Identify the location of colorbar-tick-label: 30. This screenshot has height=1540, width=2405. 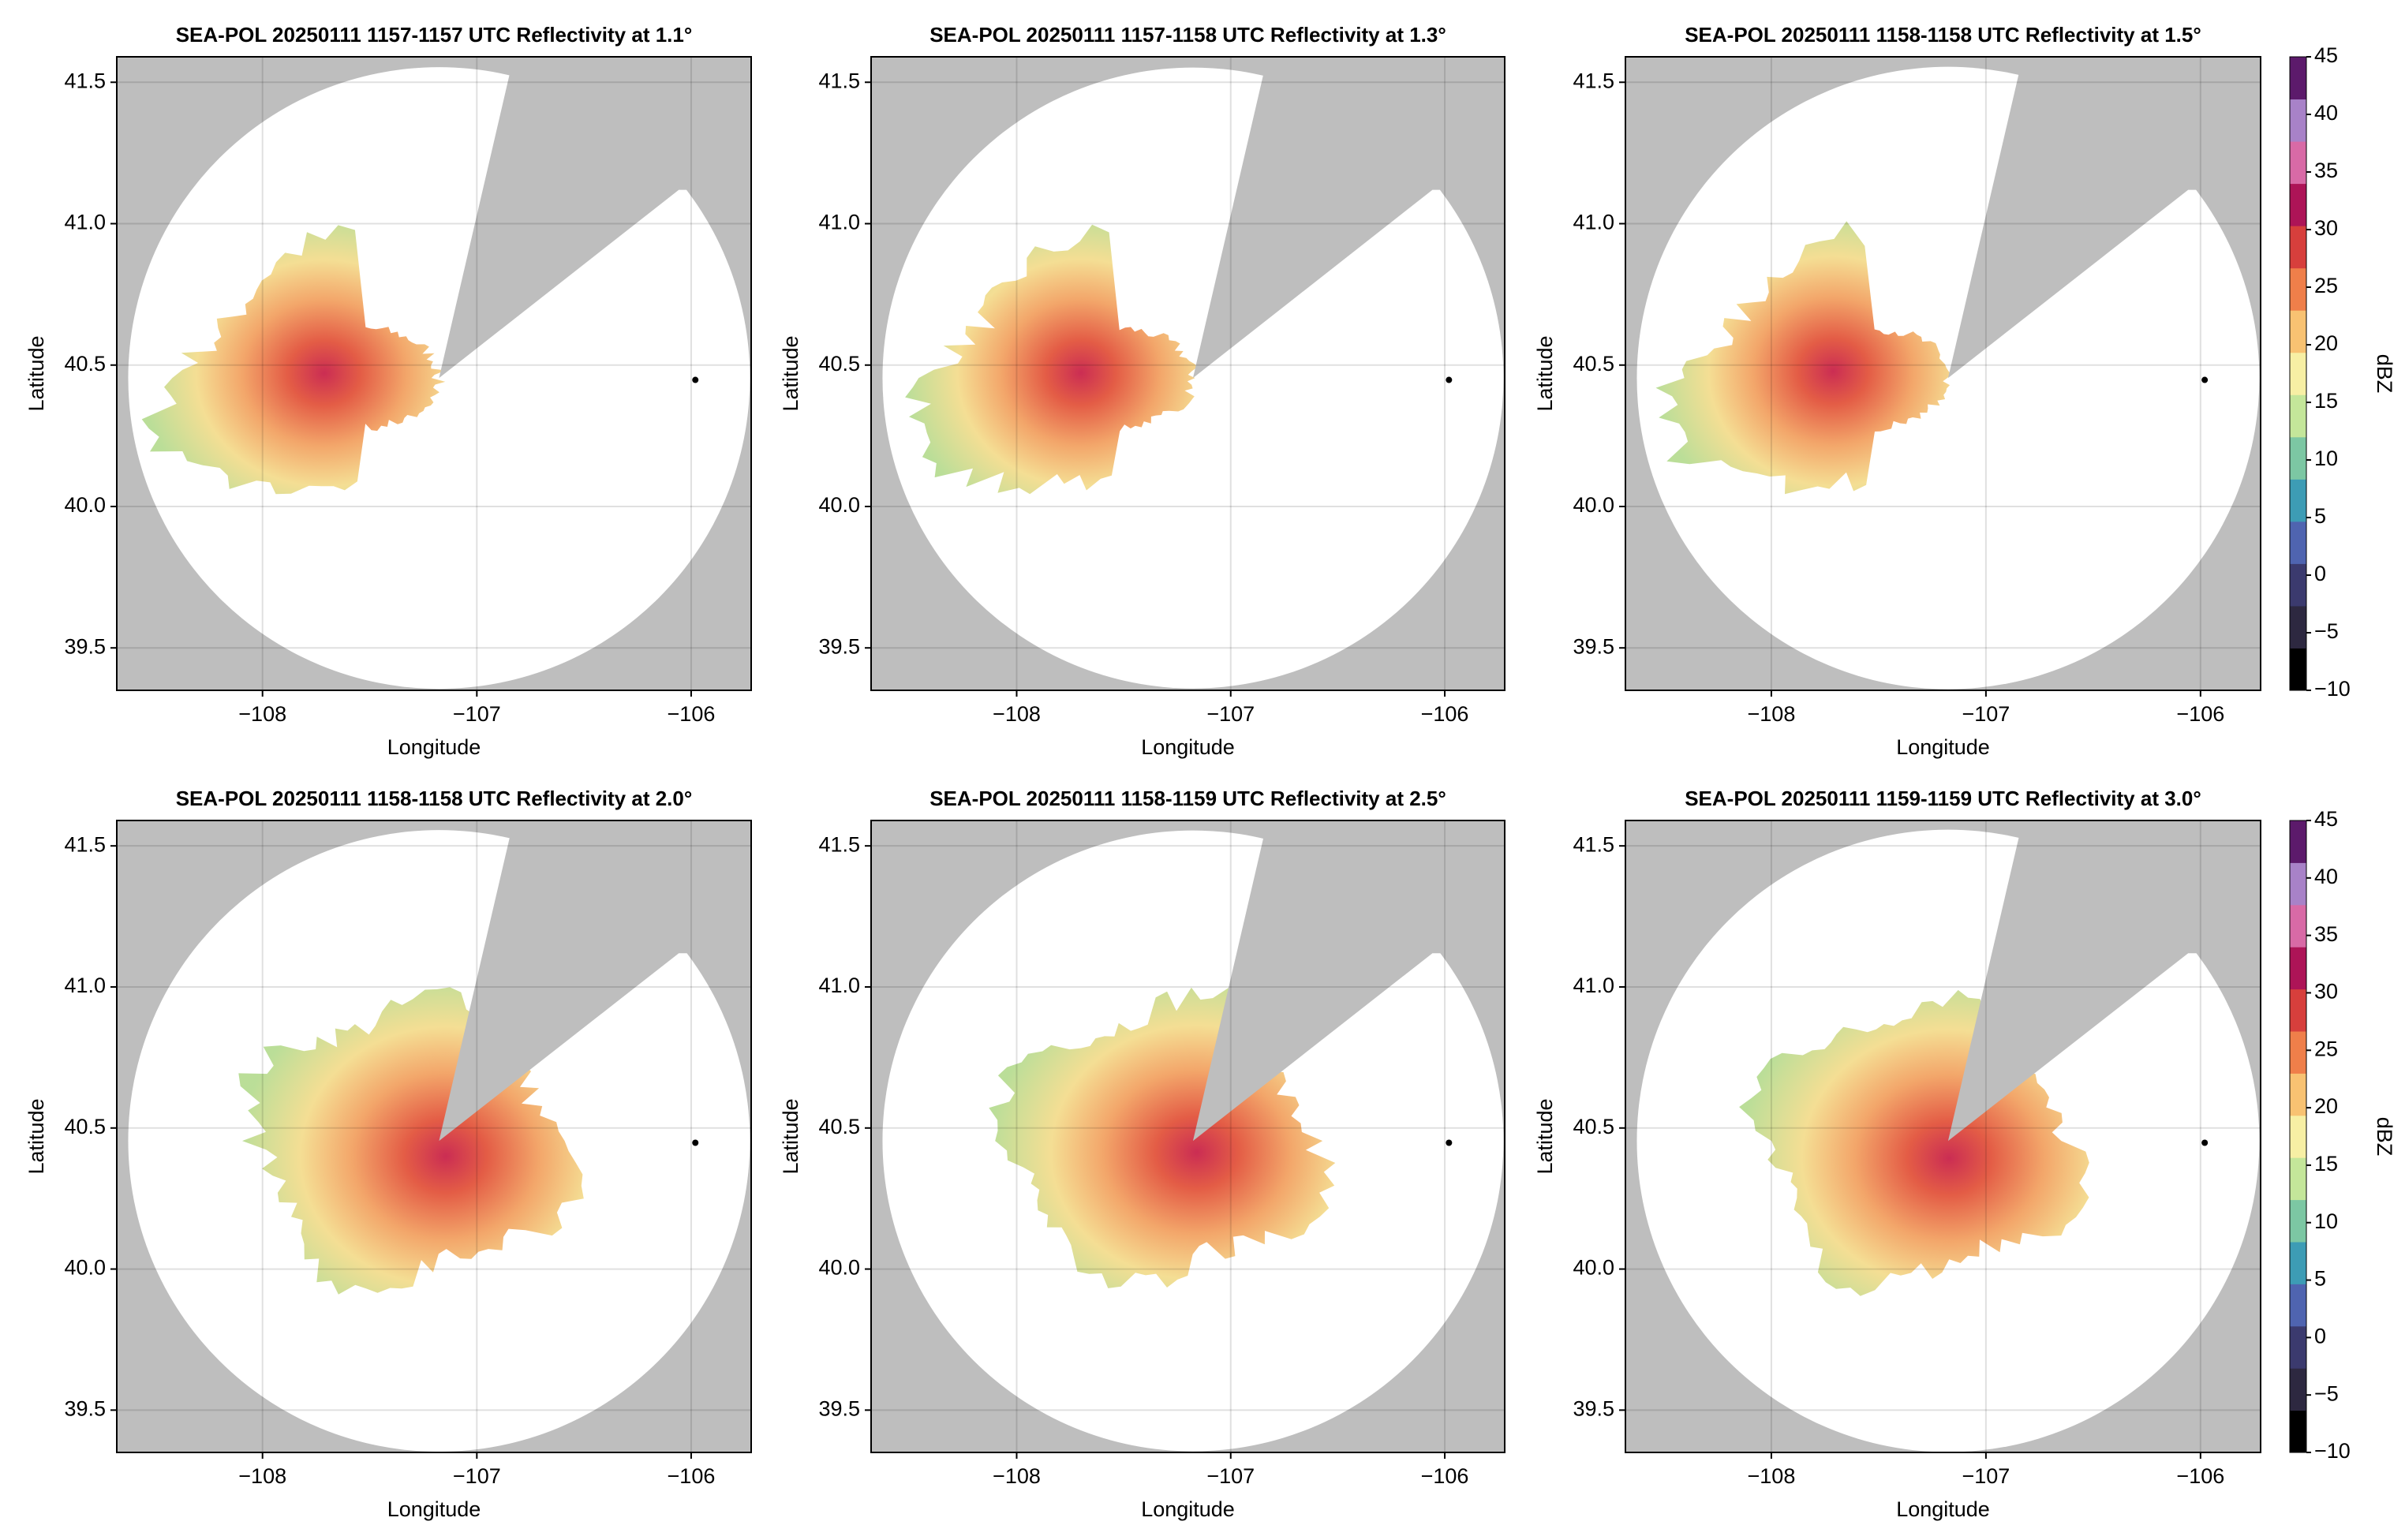
(2326, 992).